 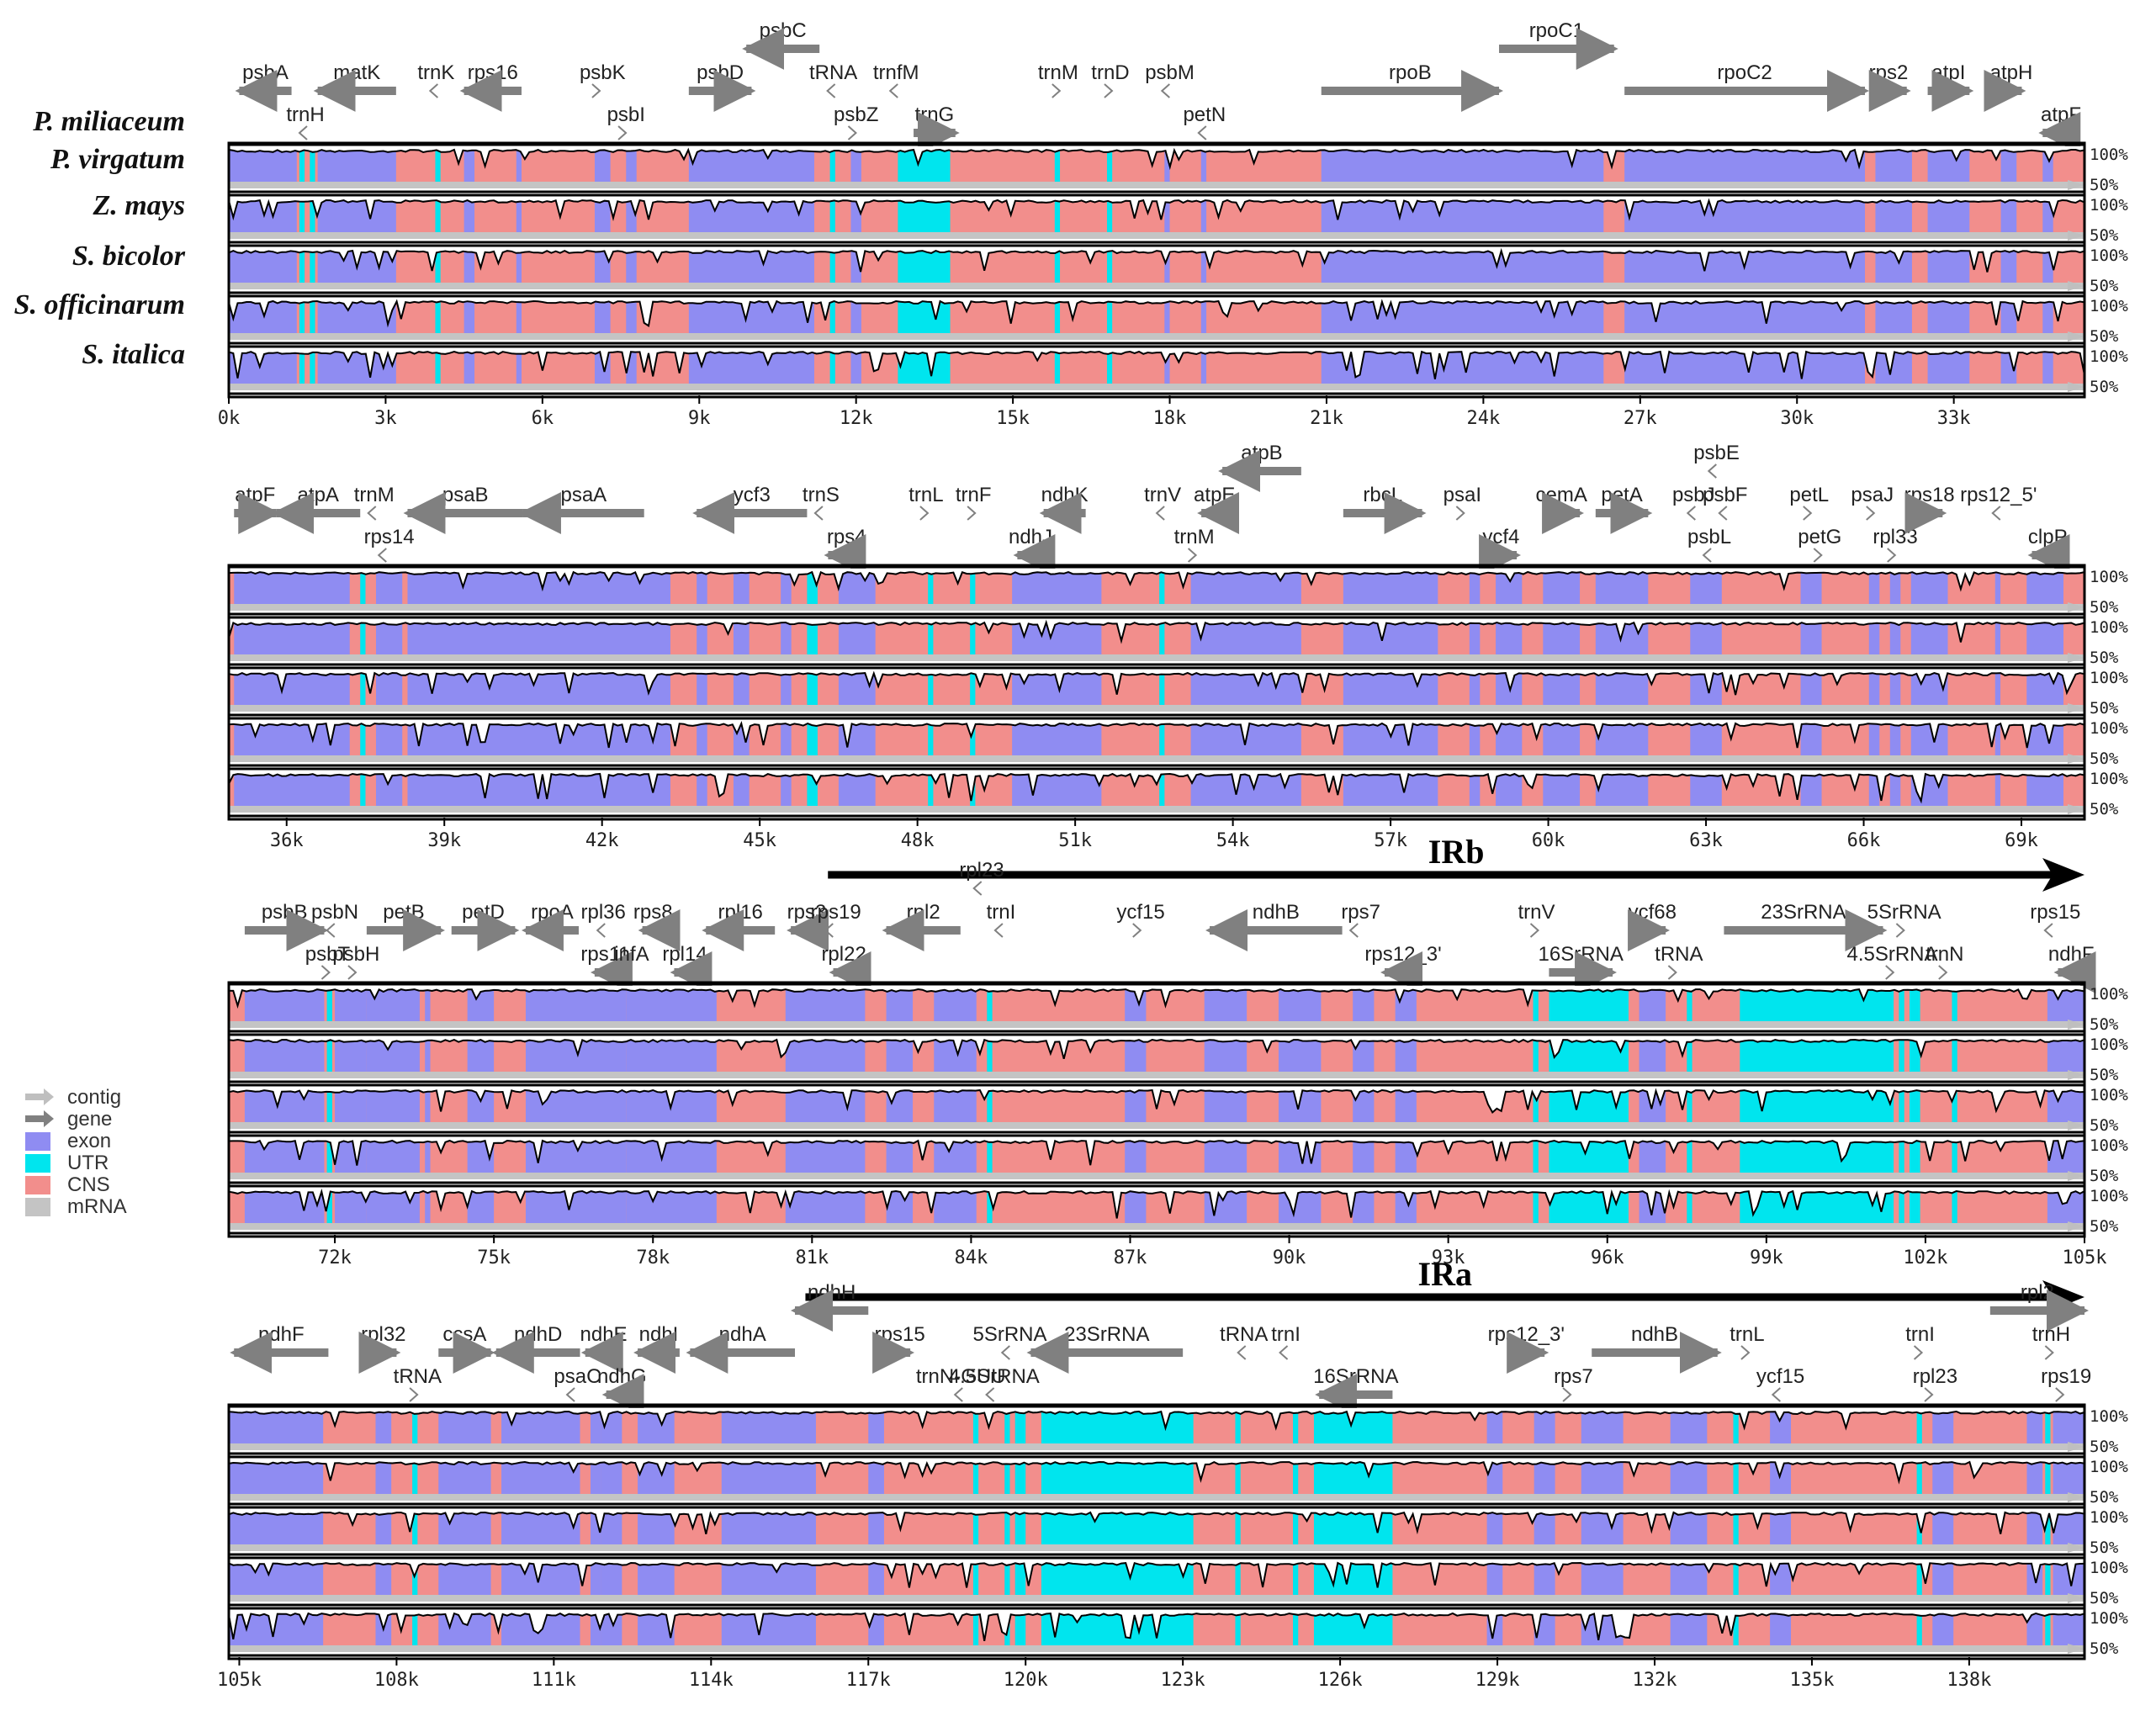 What do you see at coordinates (327, 961) in the screenshot?
I see `gene-psbT: psbT` at bounding box center [327, 961].